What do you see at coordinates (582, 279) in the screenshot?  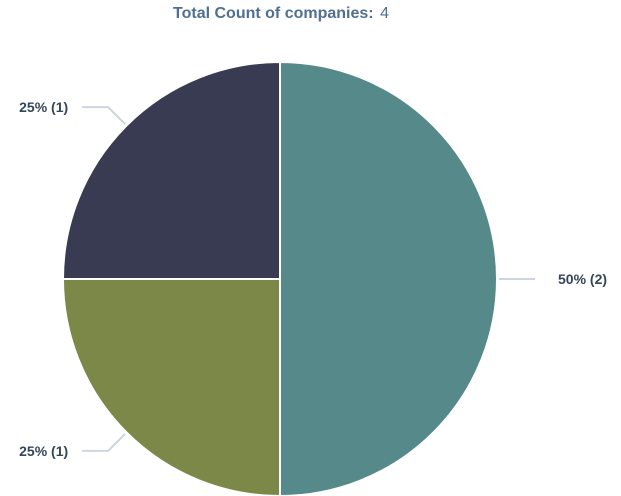 I see `pie-data-label: 50% (2)` at bounding box center [582, 279].